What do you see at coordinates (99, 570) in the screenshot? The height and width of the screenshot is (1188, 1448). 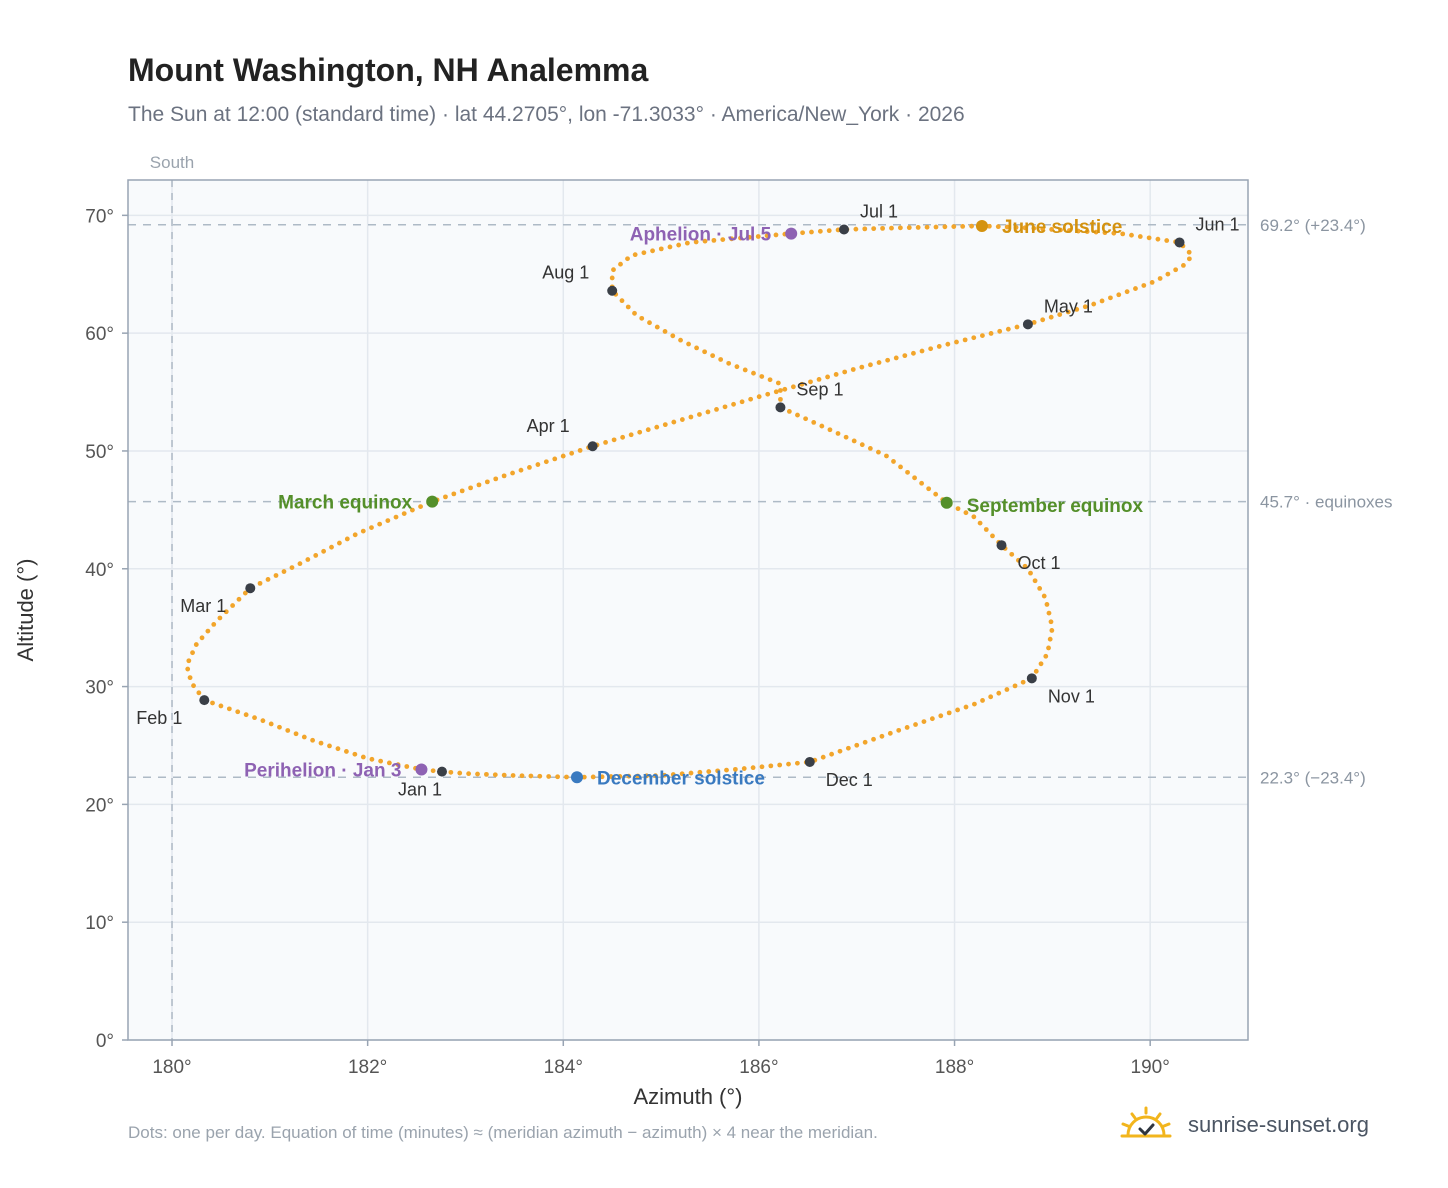 I see `y-tick-label: 40°` at bounding box center [99, 570].